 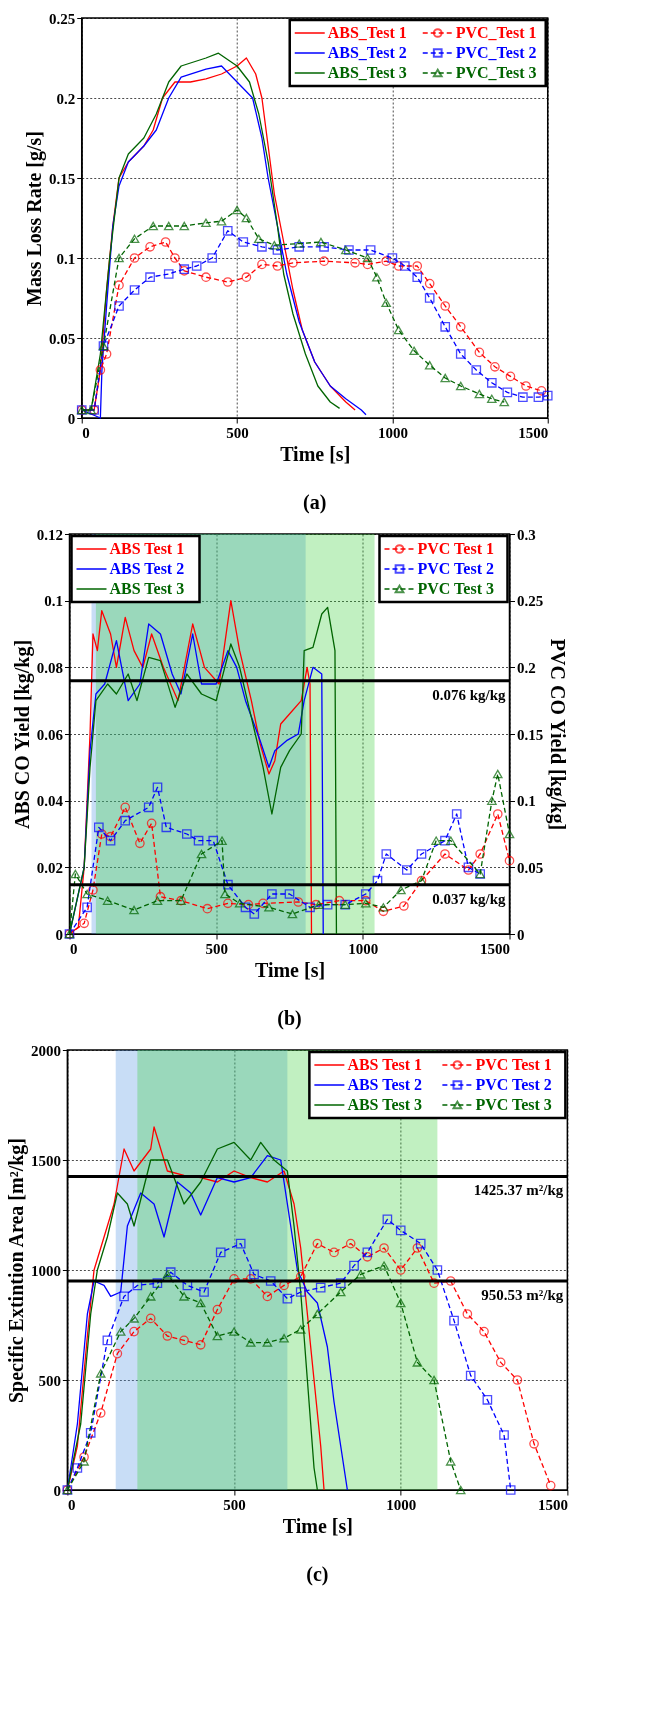 I want to click on y-tick-label: 1500, so click(x=45, y=1160).